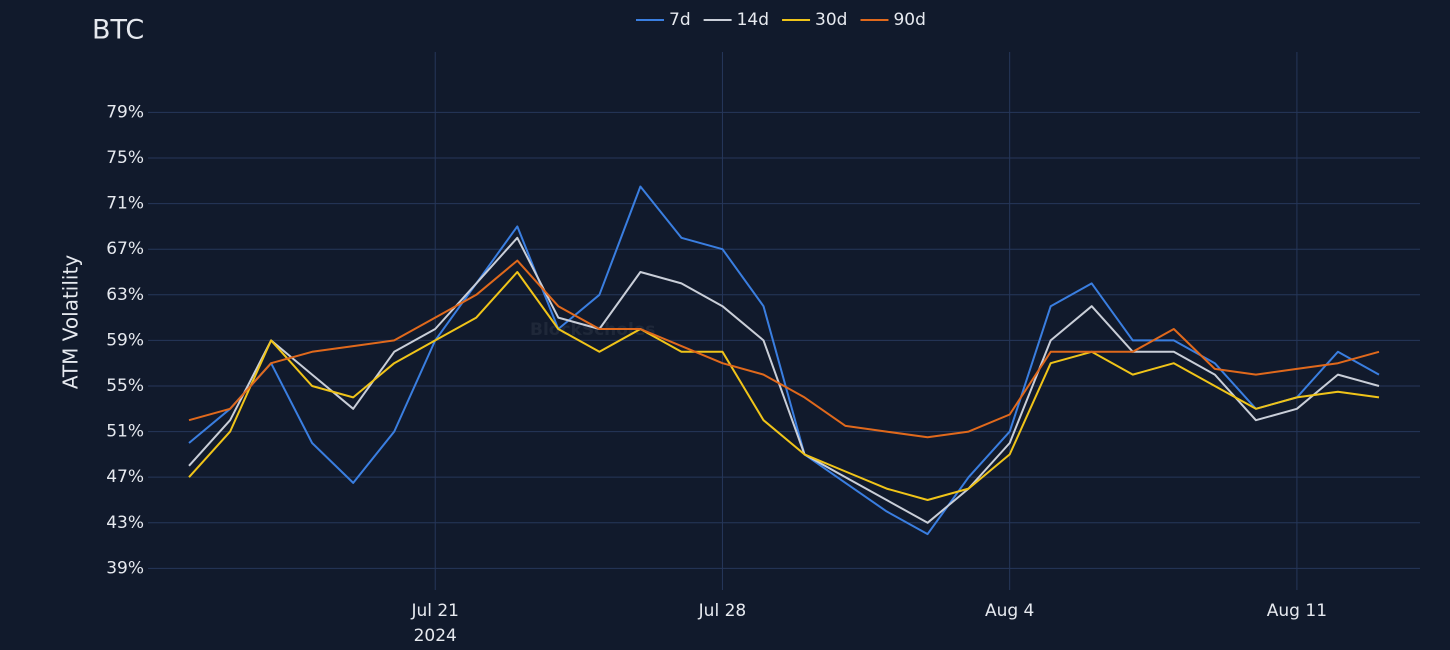 The height and width of the screenshot is (650, 1450). What do you see at coordinates (680, 20) in the screenshot?
I see `legend-label: 7d` at bounding box center [680, 20].